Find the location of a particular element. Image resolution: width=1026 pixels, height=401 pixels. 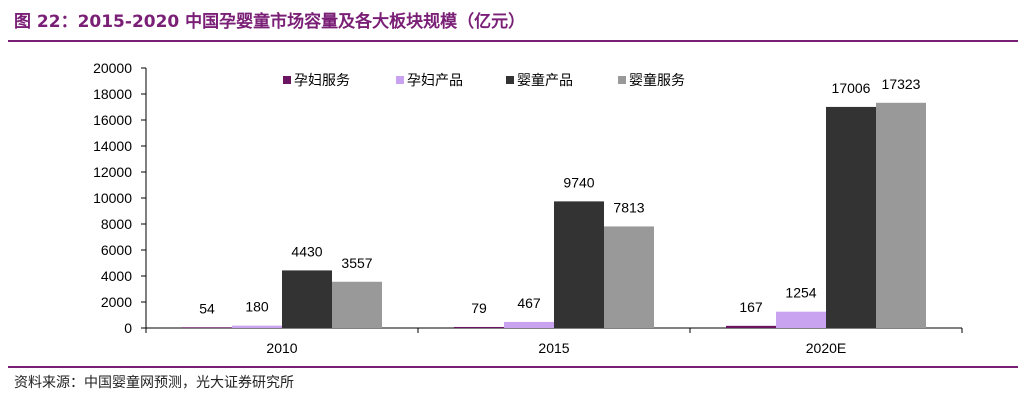

y-tick-label: 4000 is located at coordinates (116, 276).